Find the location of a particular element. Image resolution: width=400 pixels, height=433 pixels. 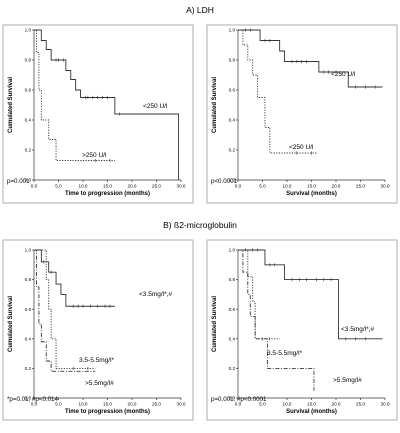

p-value: p<0.0001 is located at coordinates (224, 181).